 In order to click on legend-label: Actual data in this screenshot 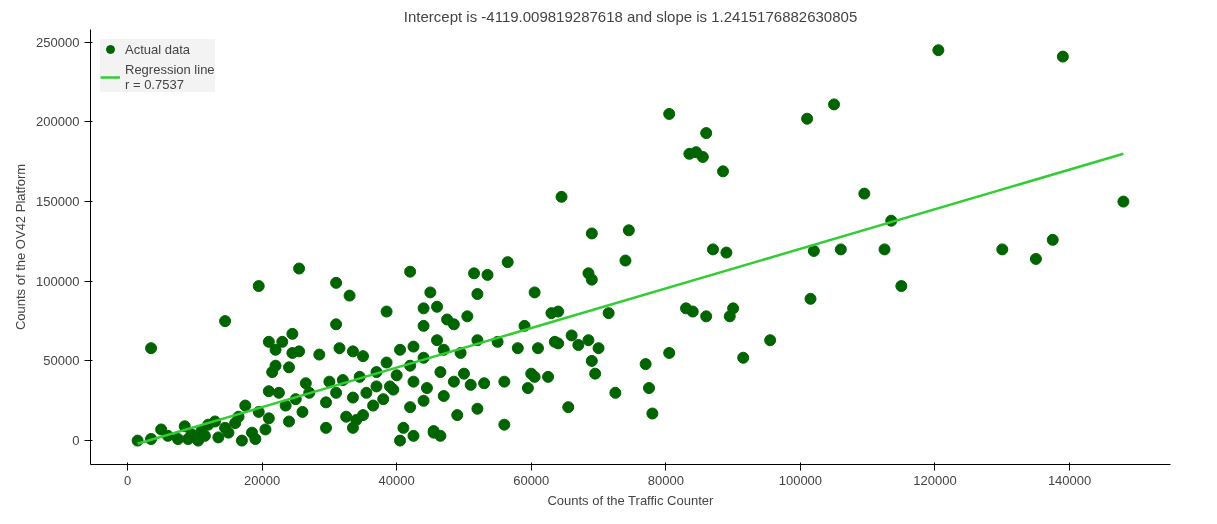, I will do `click(158, 49)`.